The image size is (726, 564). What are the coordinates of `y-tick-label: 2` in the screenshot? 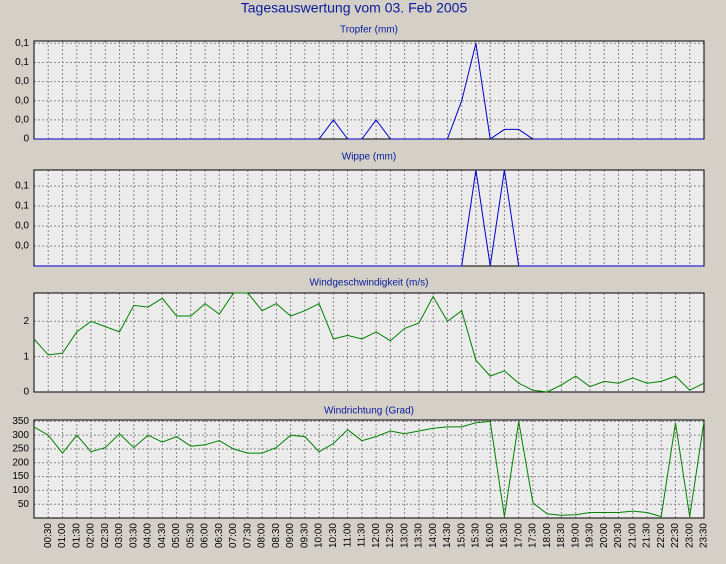 It's located at (26, 321).